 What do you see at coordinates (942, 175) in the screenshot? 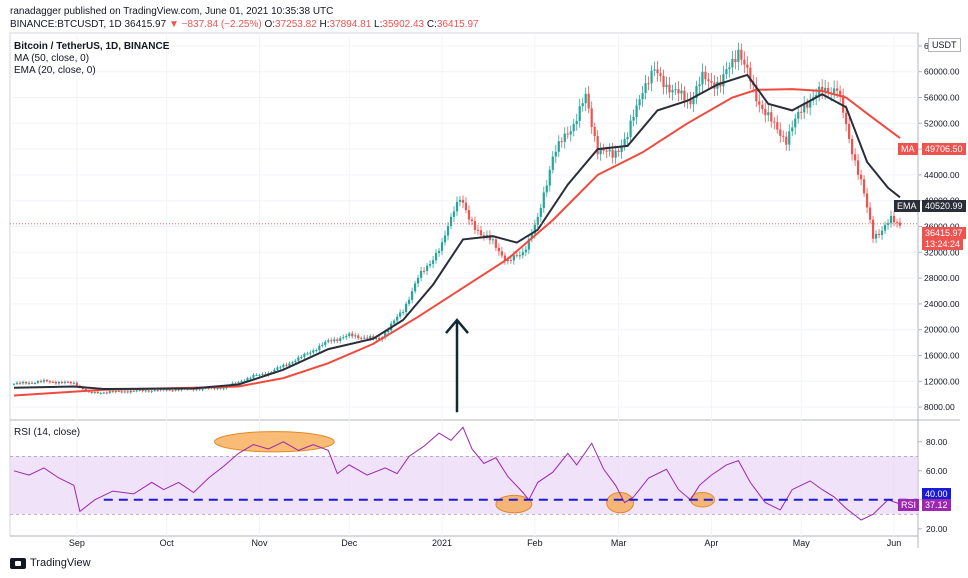
I see `price-tick-label: 44000.00` at bounding box center [942, 175].